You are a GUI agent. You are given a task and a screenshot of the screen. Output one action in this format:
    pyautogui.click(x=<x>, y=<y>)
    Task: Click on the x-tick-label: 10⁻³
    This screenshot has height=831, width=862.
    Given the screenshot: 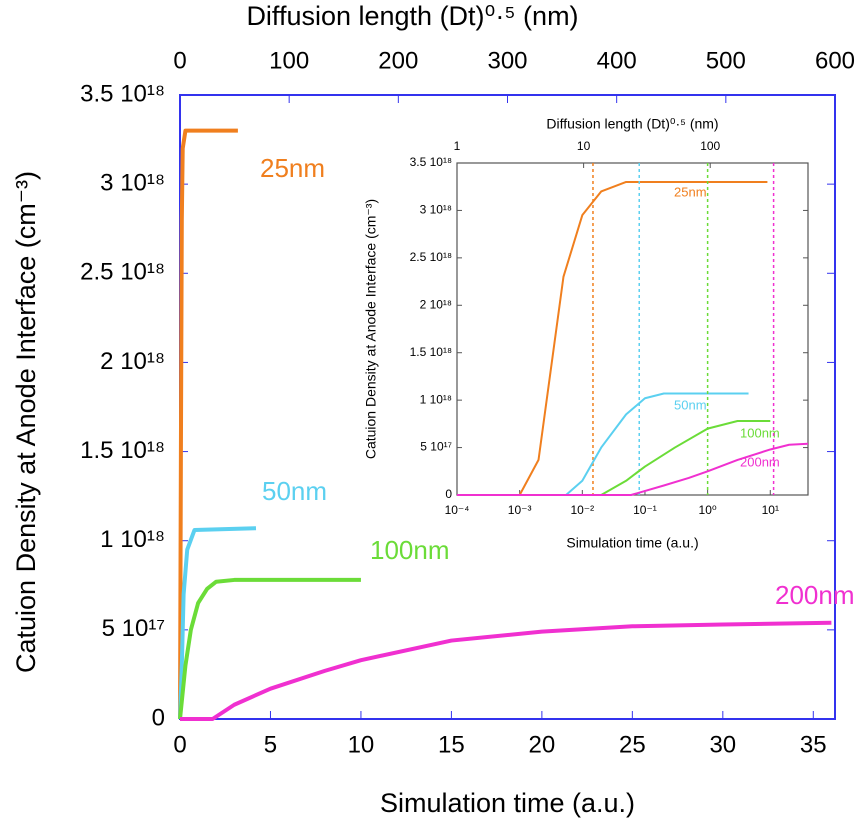 What is the action you would take?
    pyautogui.click(x=520, y=510)
    